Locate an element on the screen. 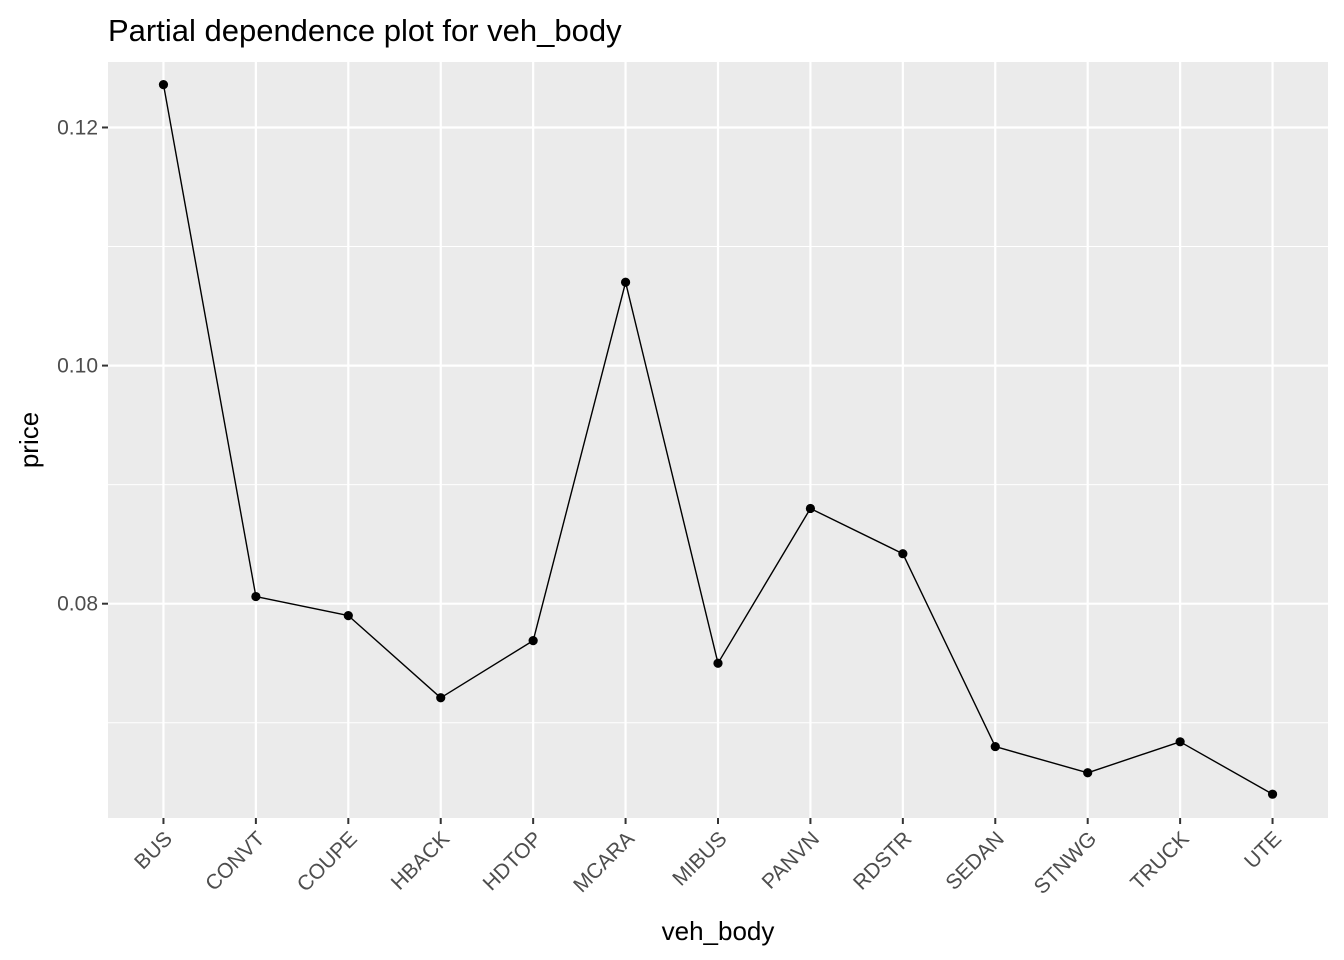 This screenshot has width=1344, height=960. x-tick-label: SEDAN is located at coordinates (974, 860).